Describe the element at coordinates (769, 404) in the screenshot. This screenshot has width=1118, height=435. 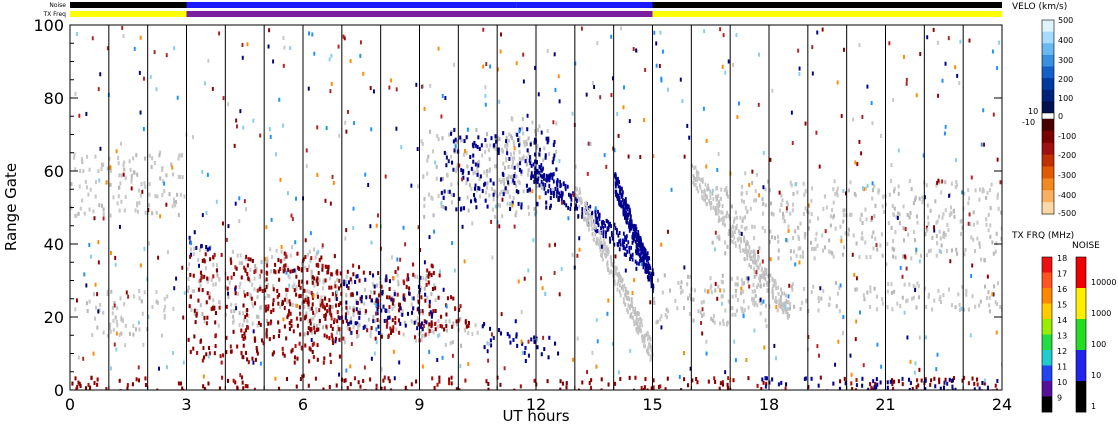
I see `x-tick-label: 18` at that location.